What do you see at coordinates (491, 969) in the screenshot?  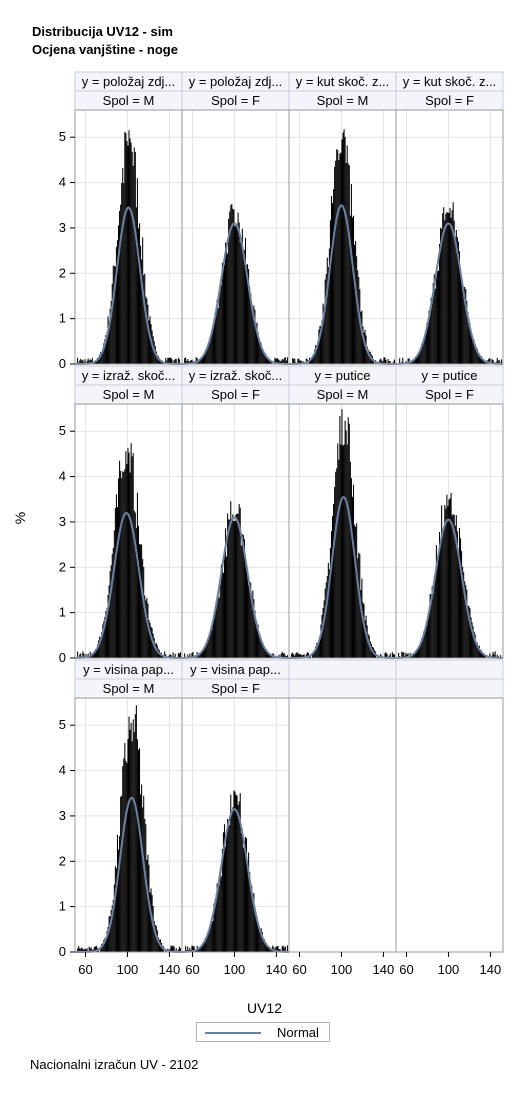 I see `x-tick-label: 140` at bounding box center [491, 969].